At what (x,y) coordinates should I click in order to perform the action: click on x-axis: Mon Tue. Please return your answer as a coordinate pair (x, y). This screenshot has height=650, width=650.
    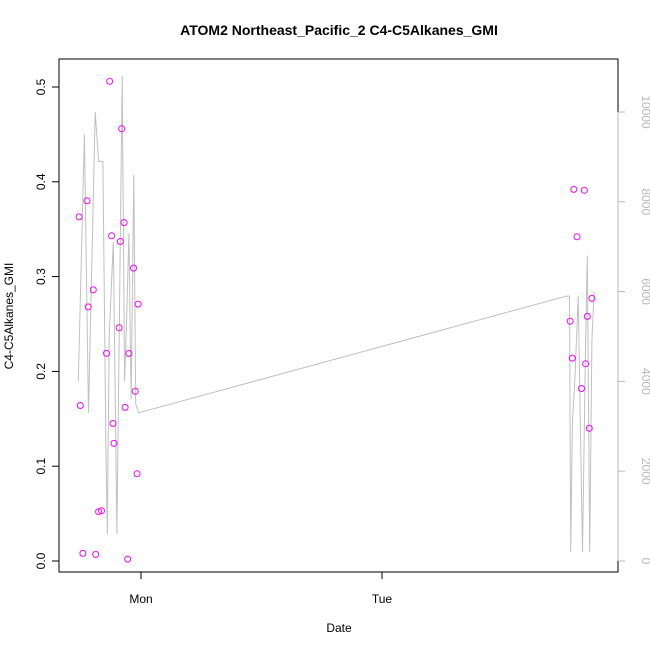
    Looking at the image, I should click on (261, 588).